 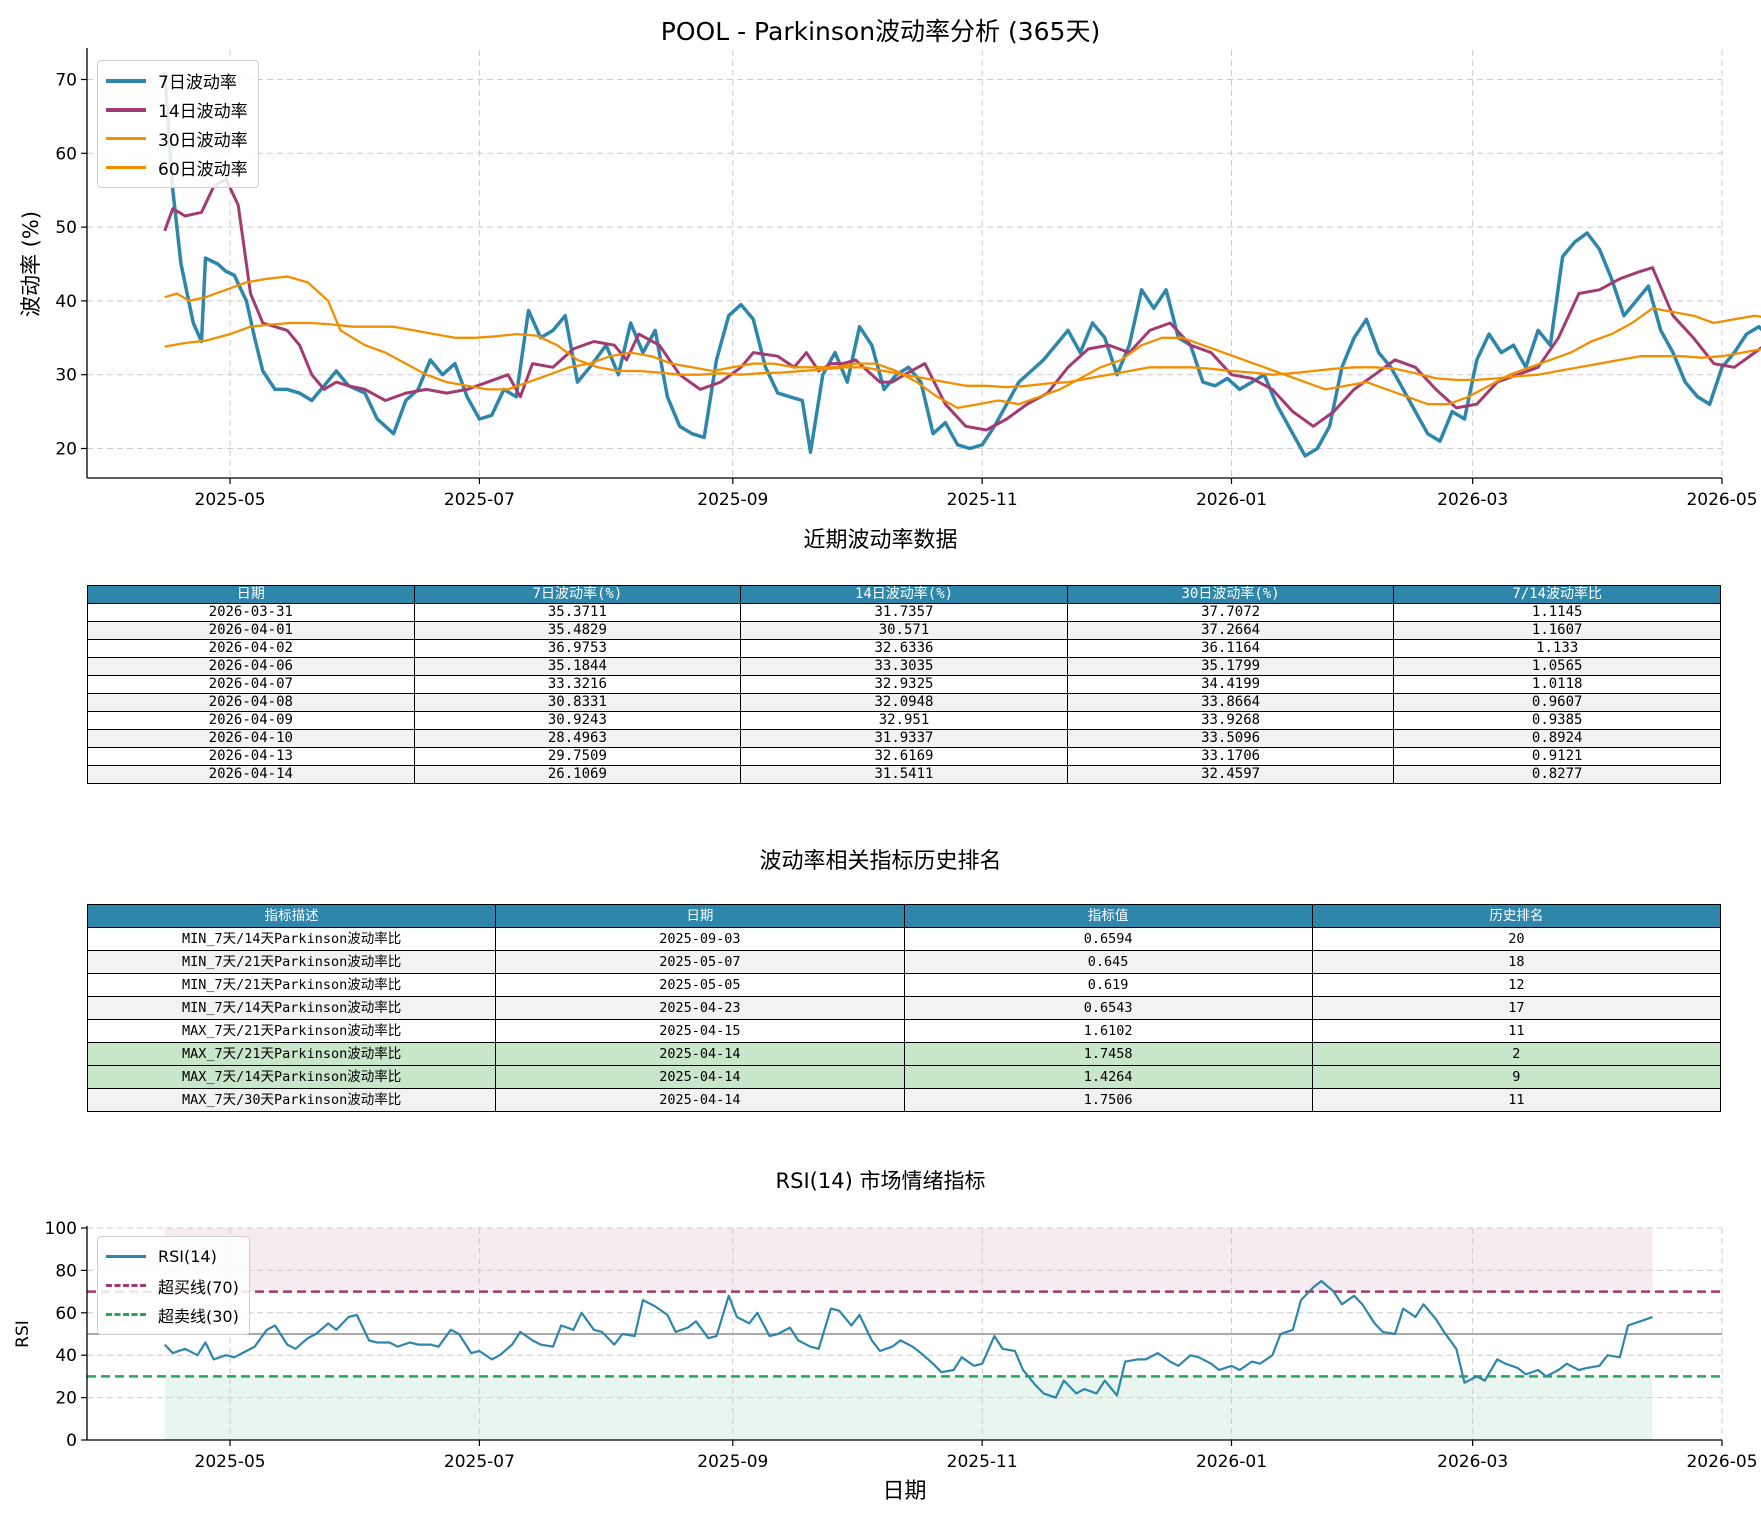 I want to click on table-cell: 33.3216, so click(x=577, y=684).